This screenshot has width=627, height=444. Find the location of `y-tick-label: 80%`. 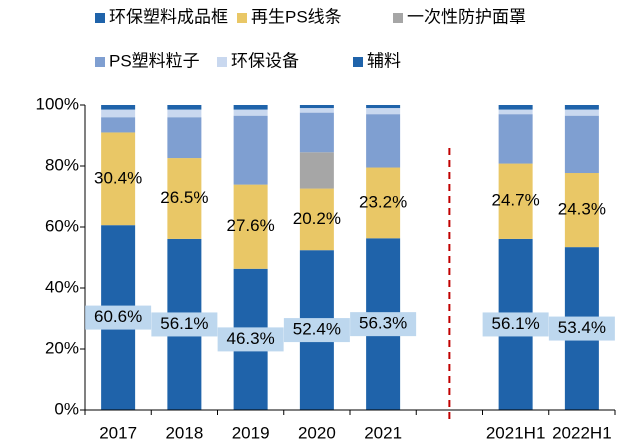

y-tick-label: 80% is located at coordinates (62, 164).